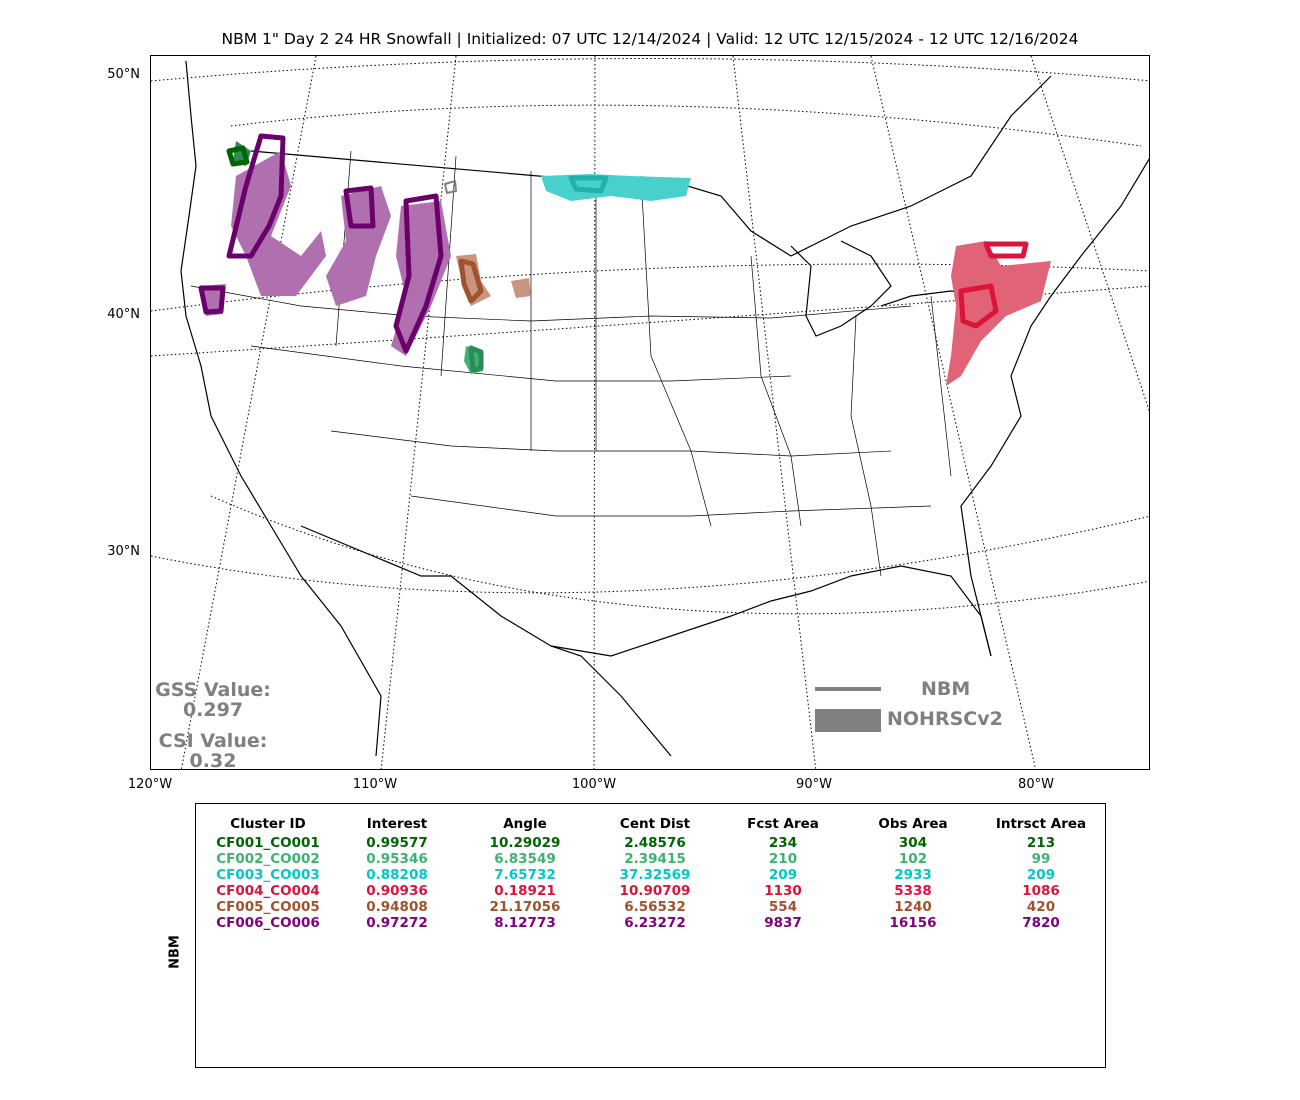 This screenshot has height=1100, width=1300. Describe the element at coordinates (848, 720) in the screenshot. I see `legend-nohrsc-patch` at that location.